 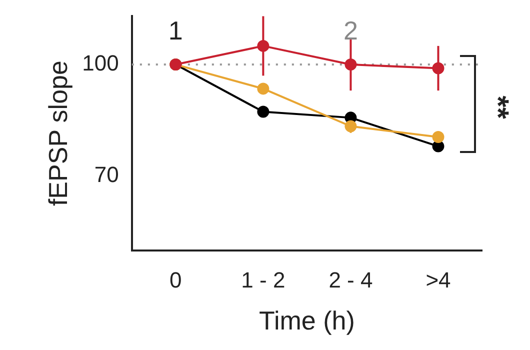 I want to click on y-tick-label: 70, so click(x=106, y=175).